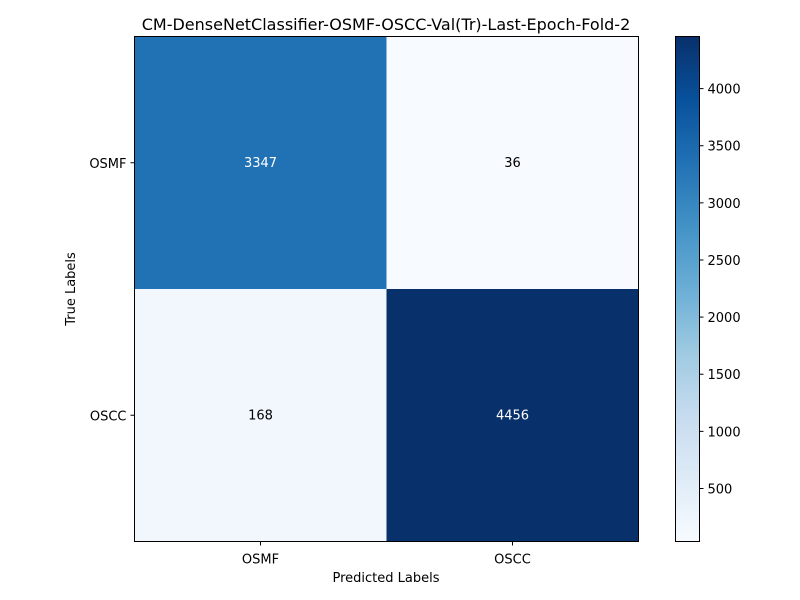 Image resolution: width=800 pixels, height=600 pixels. What do you see at coordinates (724, 147) in the screenshot?
I see `colorbar-tick-label: 3500` at bounding box center [724, 147].